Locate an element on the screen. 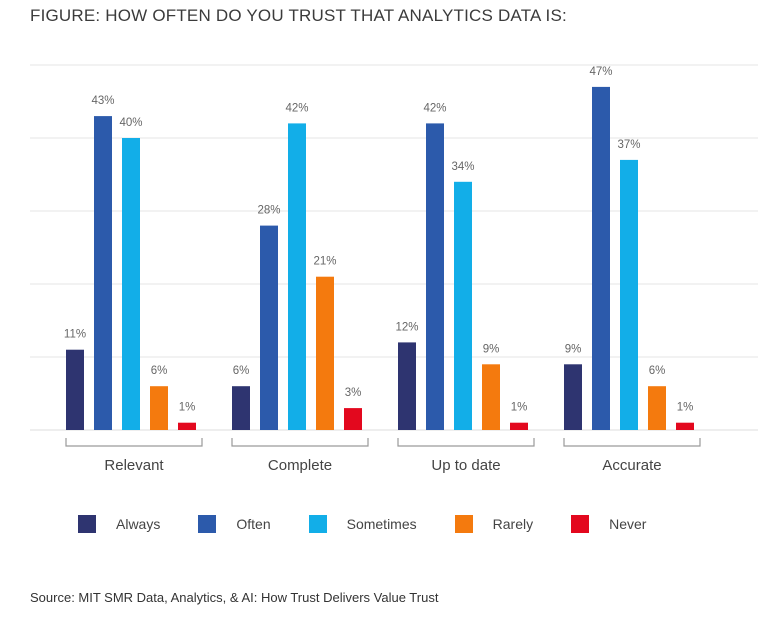 Image resolution: width=774 pixels, height=622 pixels. bar-sometimes-complete is located at coordinates (297, 277).